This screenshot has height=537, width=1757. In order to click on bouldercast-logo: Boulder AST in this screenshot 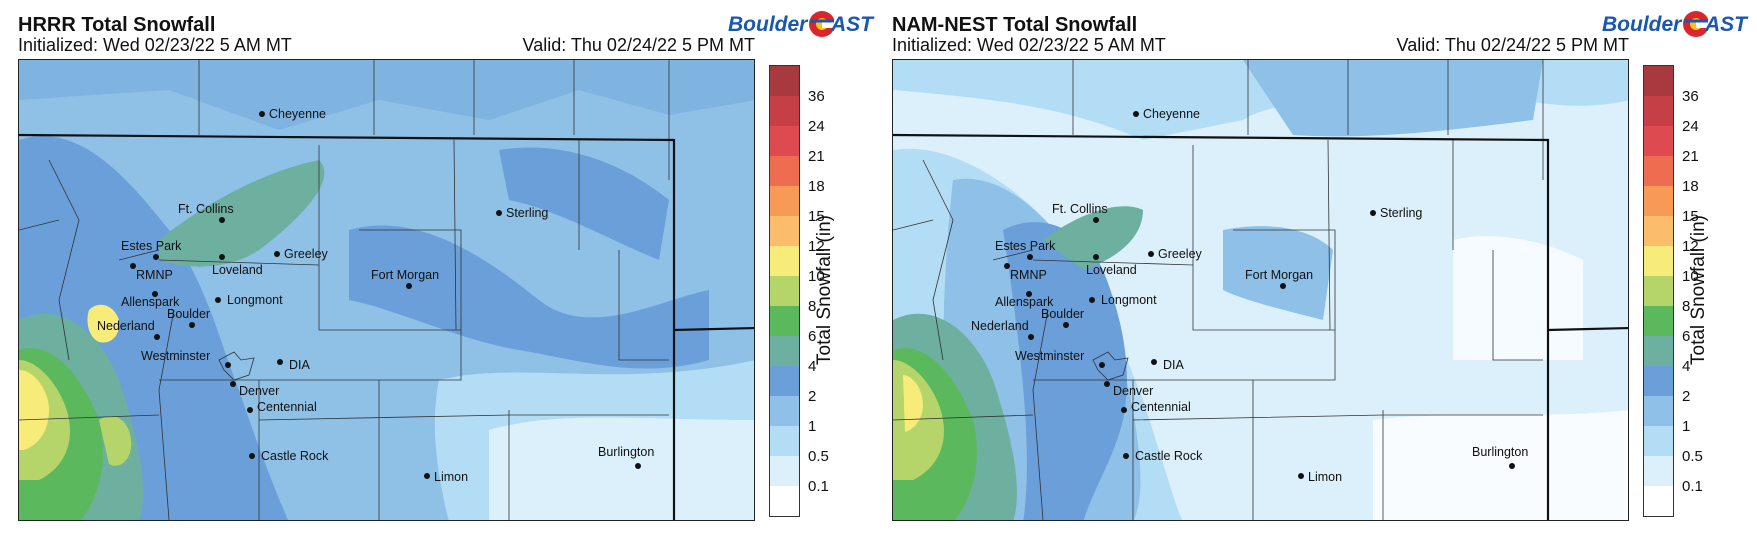, I will do `click(1674, 25)`.